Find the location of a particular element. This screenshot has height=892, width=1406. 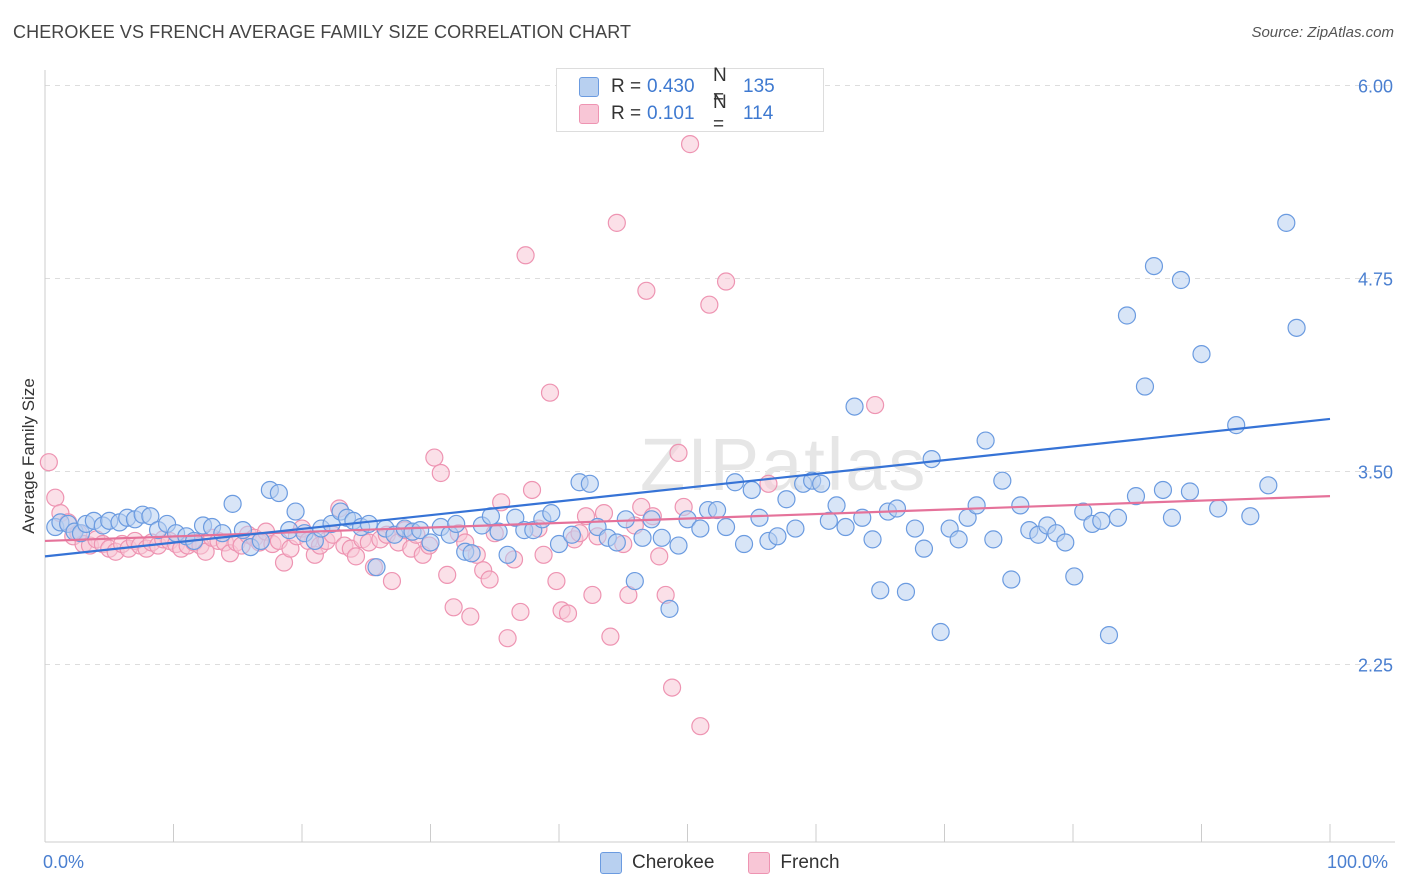

french-n-value: 114 is located at coordinates (758, 113).